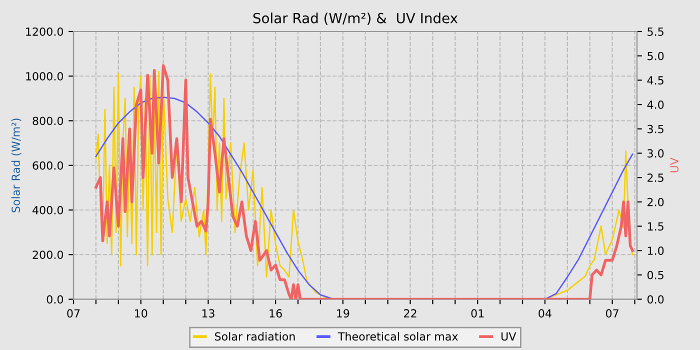 The image size is (700, 350). What do you see at coordinates (410, 313) in the screenshot?
I see `x-tick-label: 22` at bounding box center [410, 313].